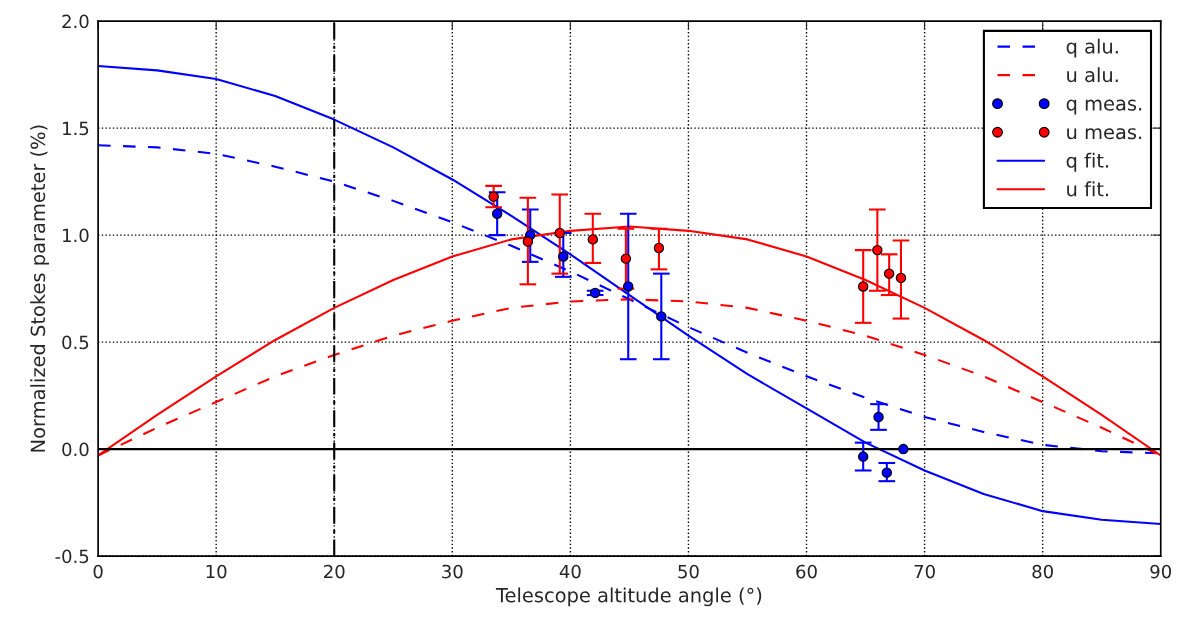 The height and width of the screenshot is (622, 1182). I want to click on x-tick-label: 20, so click(334, 571).